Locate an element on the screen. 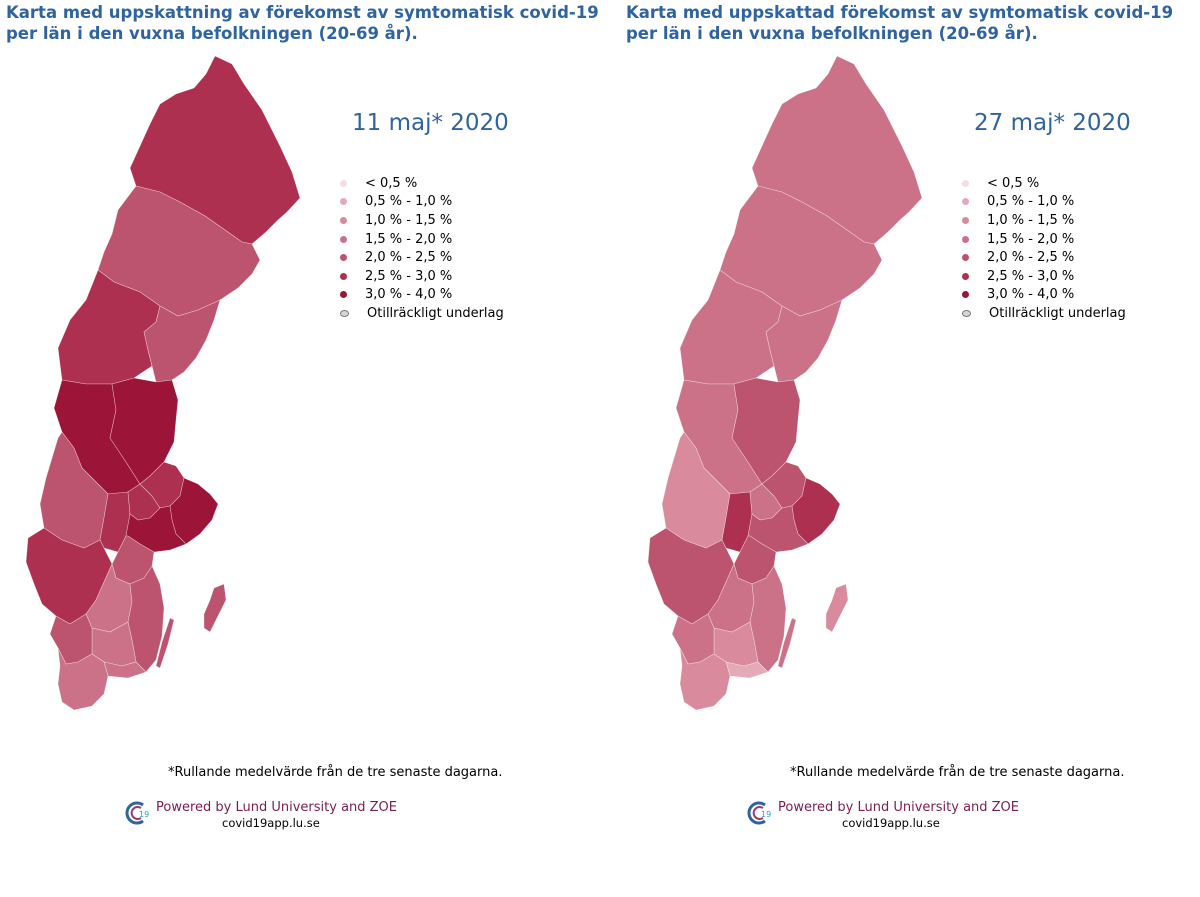 The width and height of the screenshot is (1200, 897). map-date: 27 maj* 2020 is located at coordinates (1052, 123).